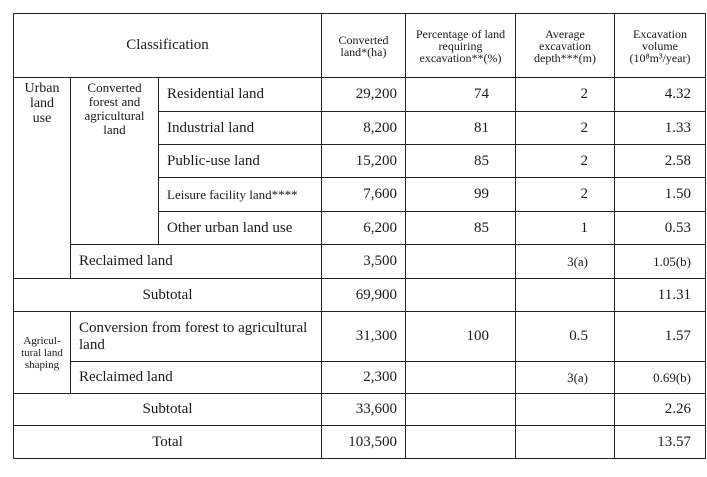 The height and width of the screenshot is (477, 707). What do you see at coordinates (240, 94) in the screenshot?
I see `row-label: Residential land` at bounding box center [240, 94].